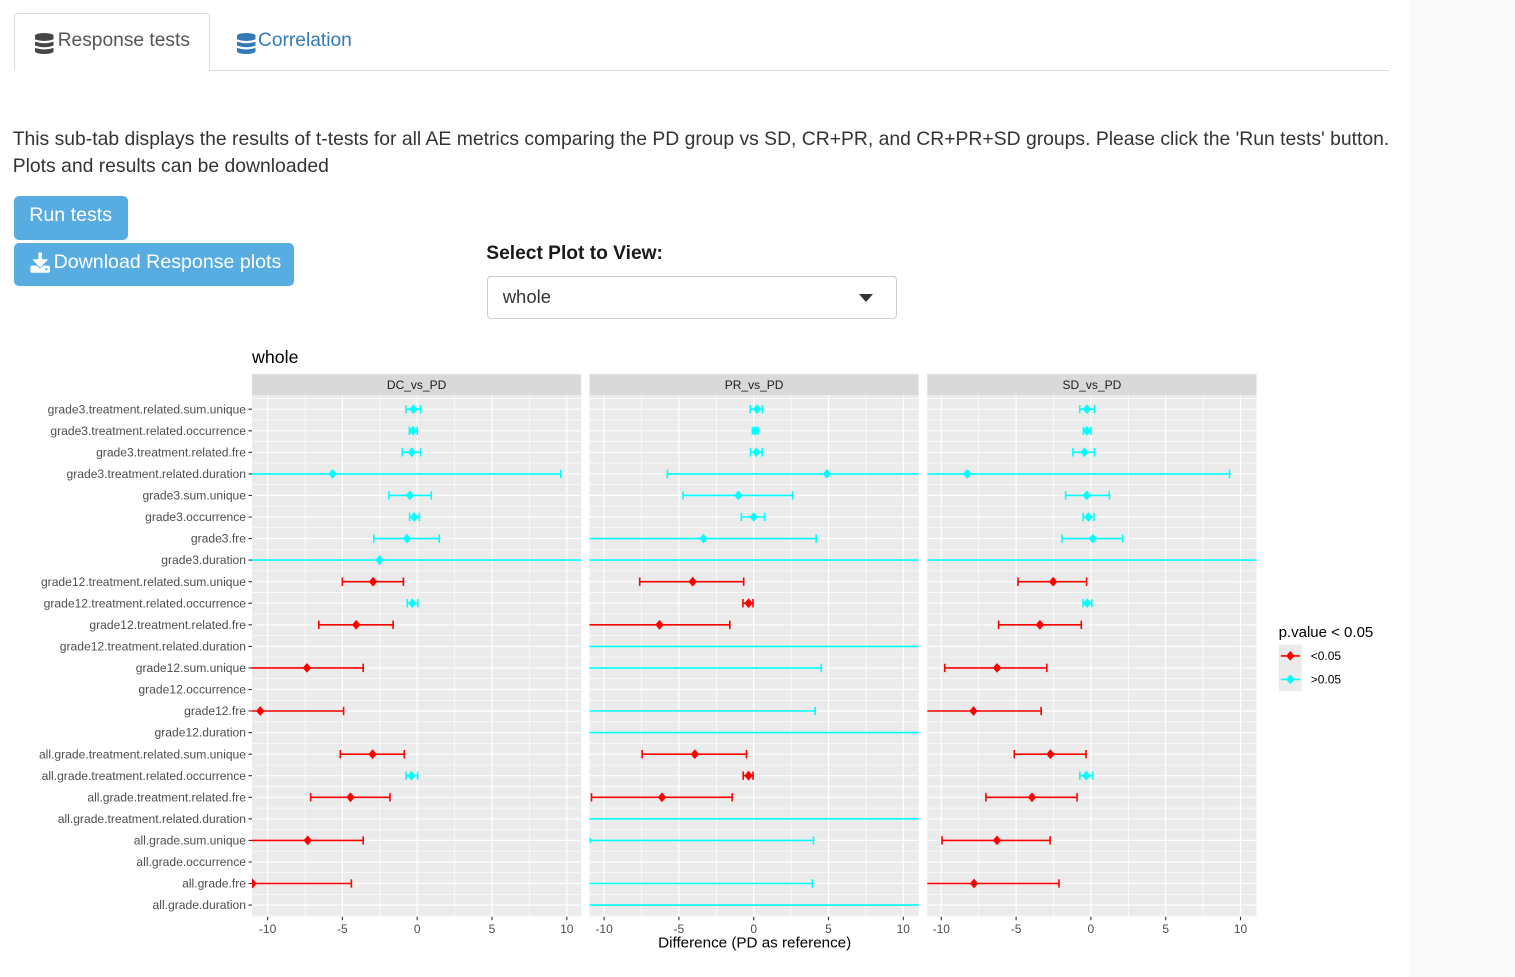 Image resolution: width=1515 pixels, height=977 pixels. I want to click on svg-text: DC_vs_PD, so click(417, 385).